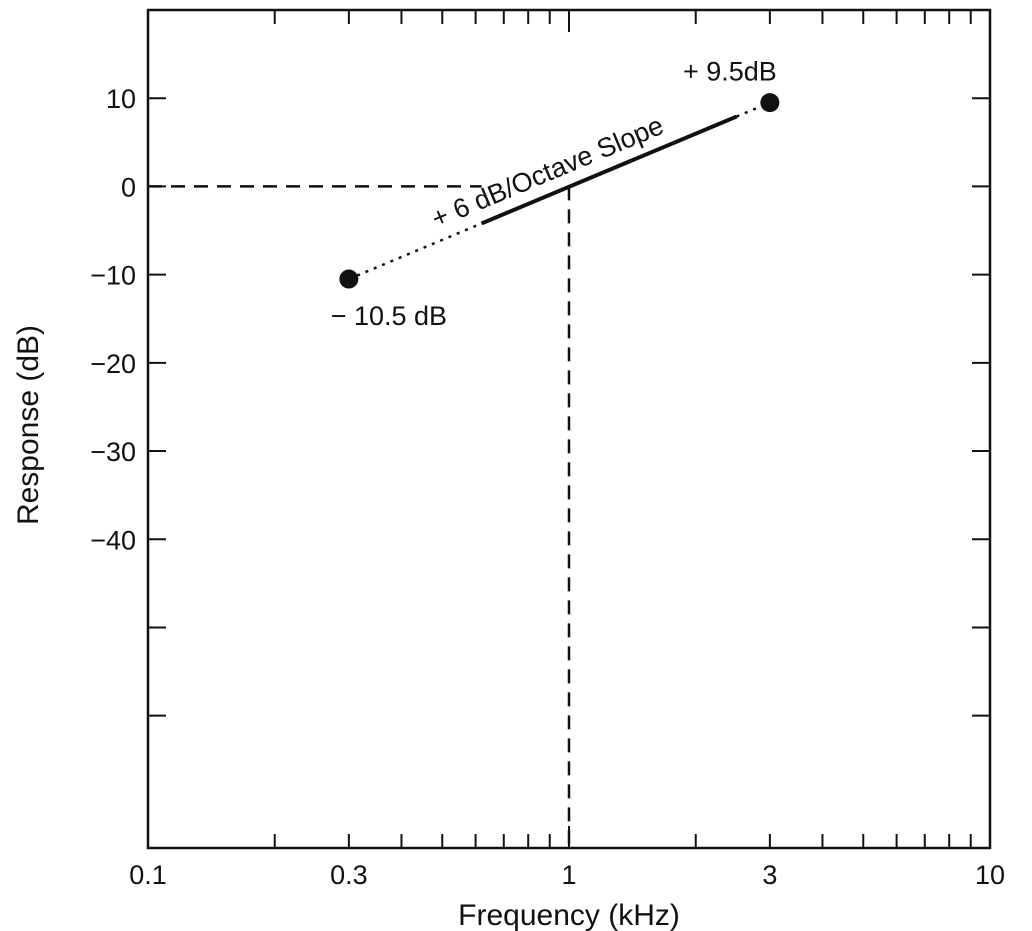 Image resolution: width=1032 pixels, height=931 pixels. I want to click on data-point-low-label: − 10.5 dB, so click(389, 316).